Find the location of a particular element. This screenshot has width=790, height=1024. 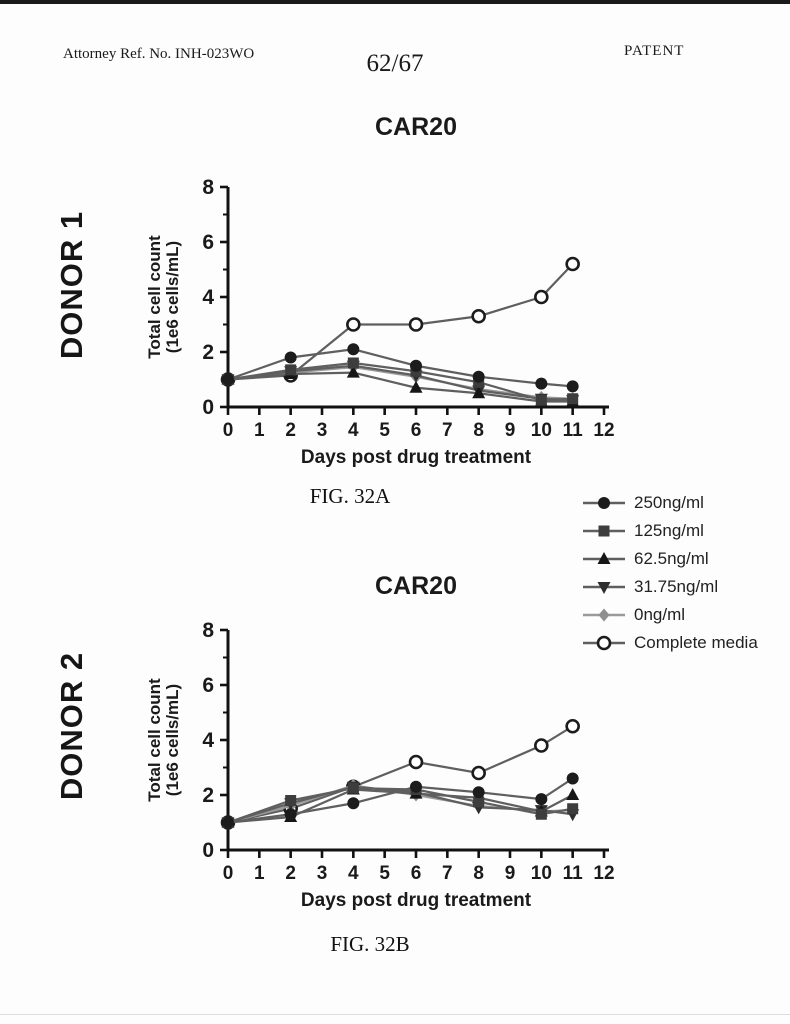

fig-32a-caption: FIG. 32A is located at coordinates (350, 496).